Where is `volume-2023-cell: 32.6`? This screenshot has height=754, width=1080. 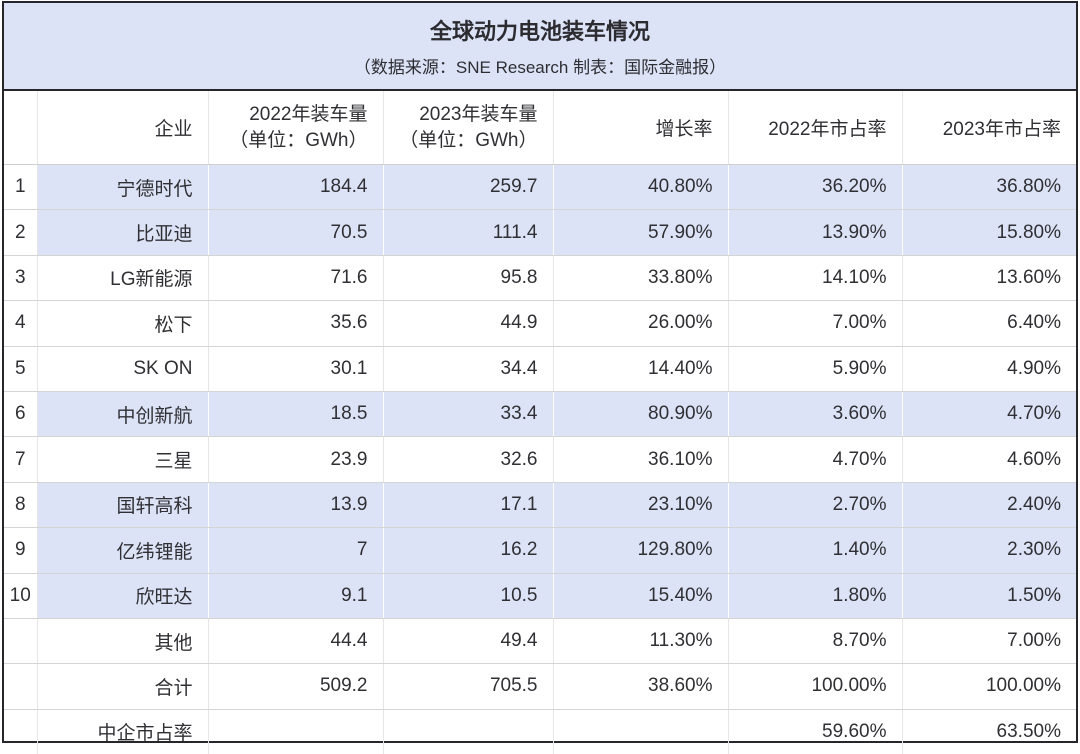 volume-2023-cell: 32.6 is located at coordinates (468, 459).